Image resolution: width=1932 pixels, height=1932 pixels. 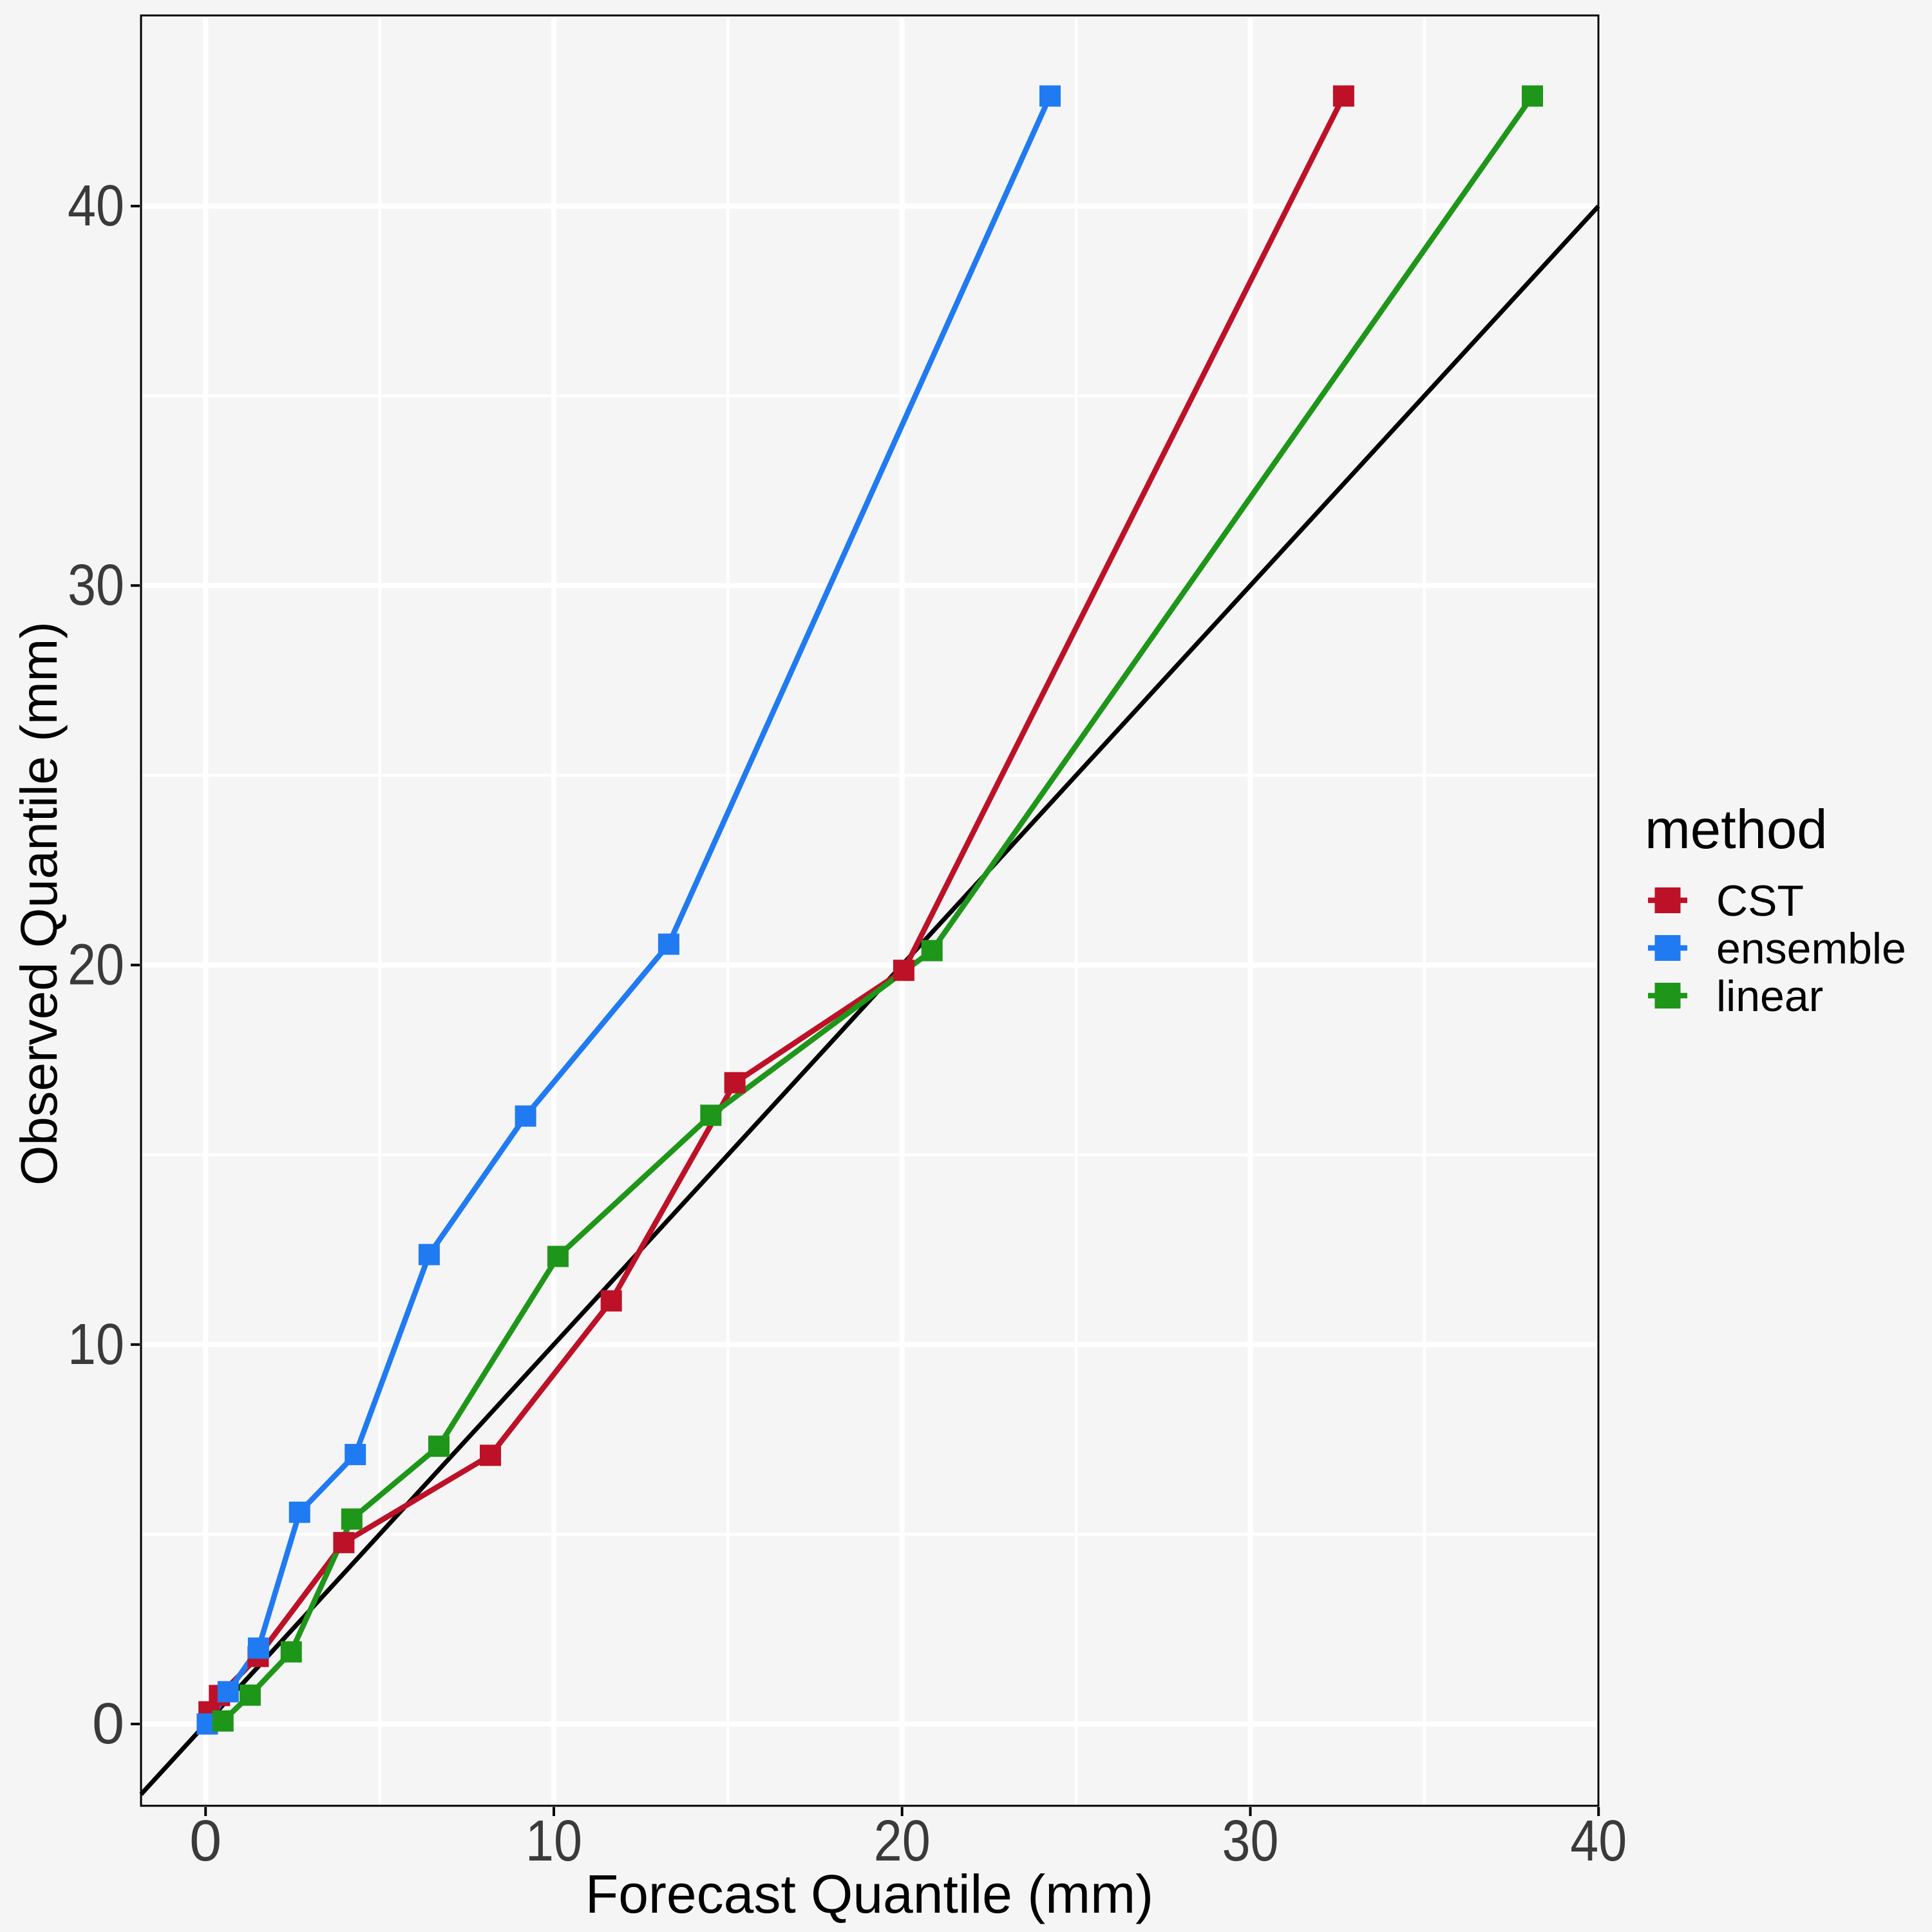 I want to click on svg-text: Observed Quantile (mm), so click(x=39, y=904).